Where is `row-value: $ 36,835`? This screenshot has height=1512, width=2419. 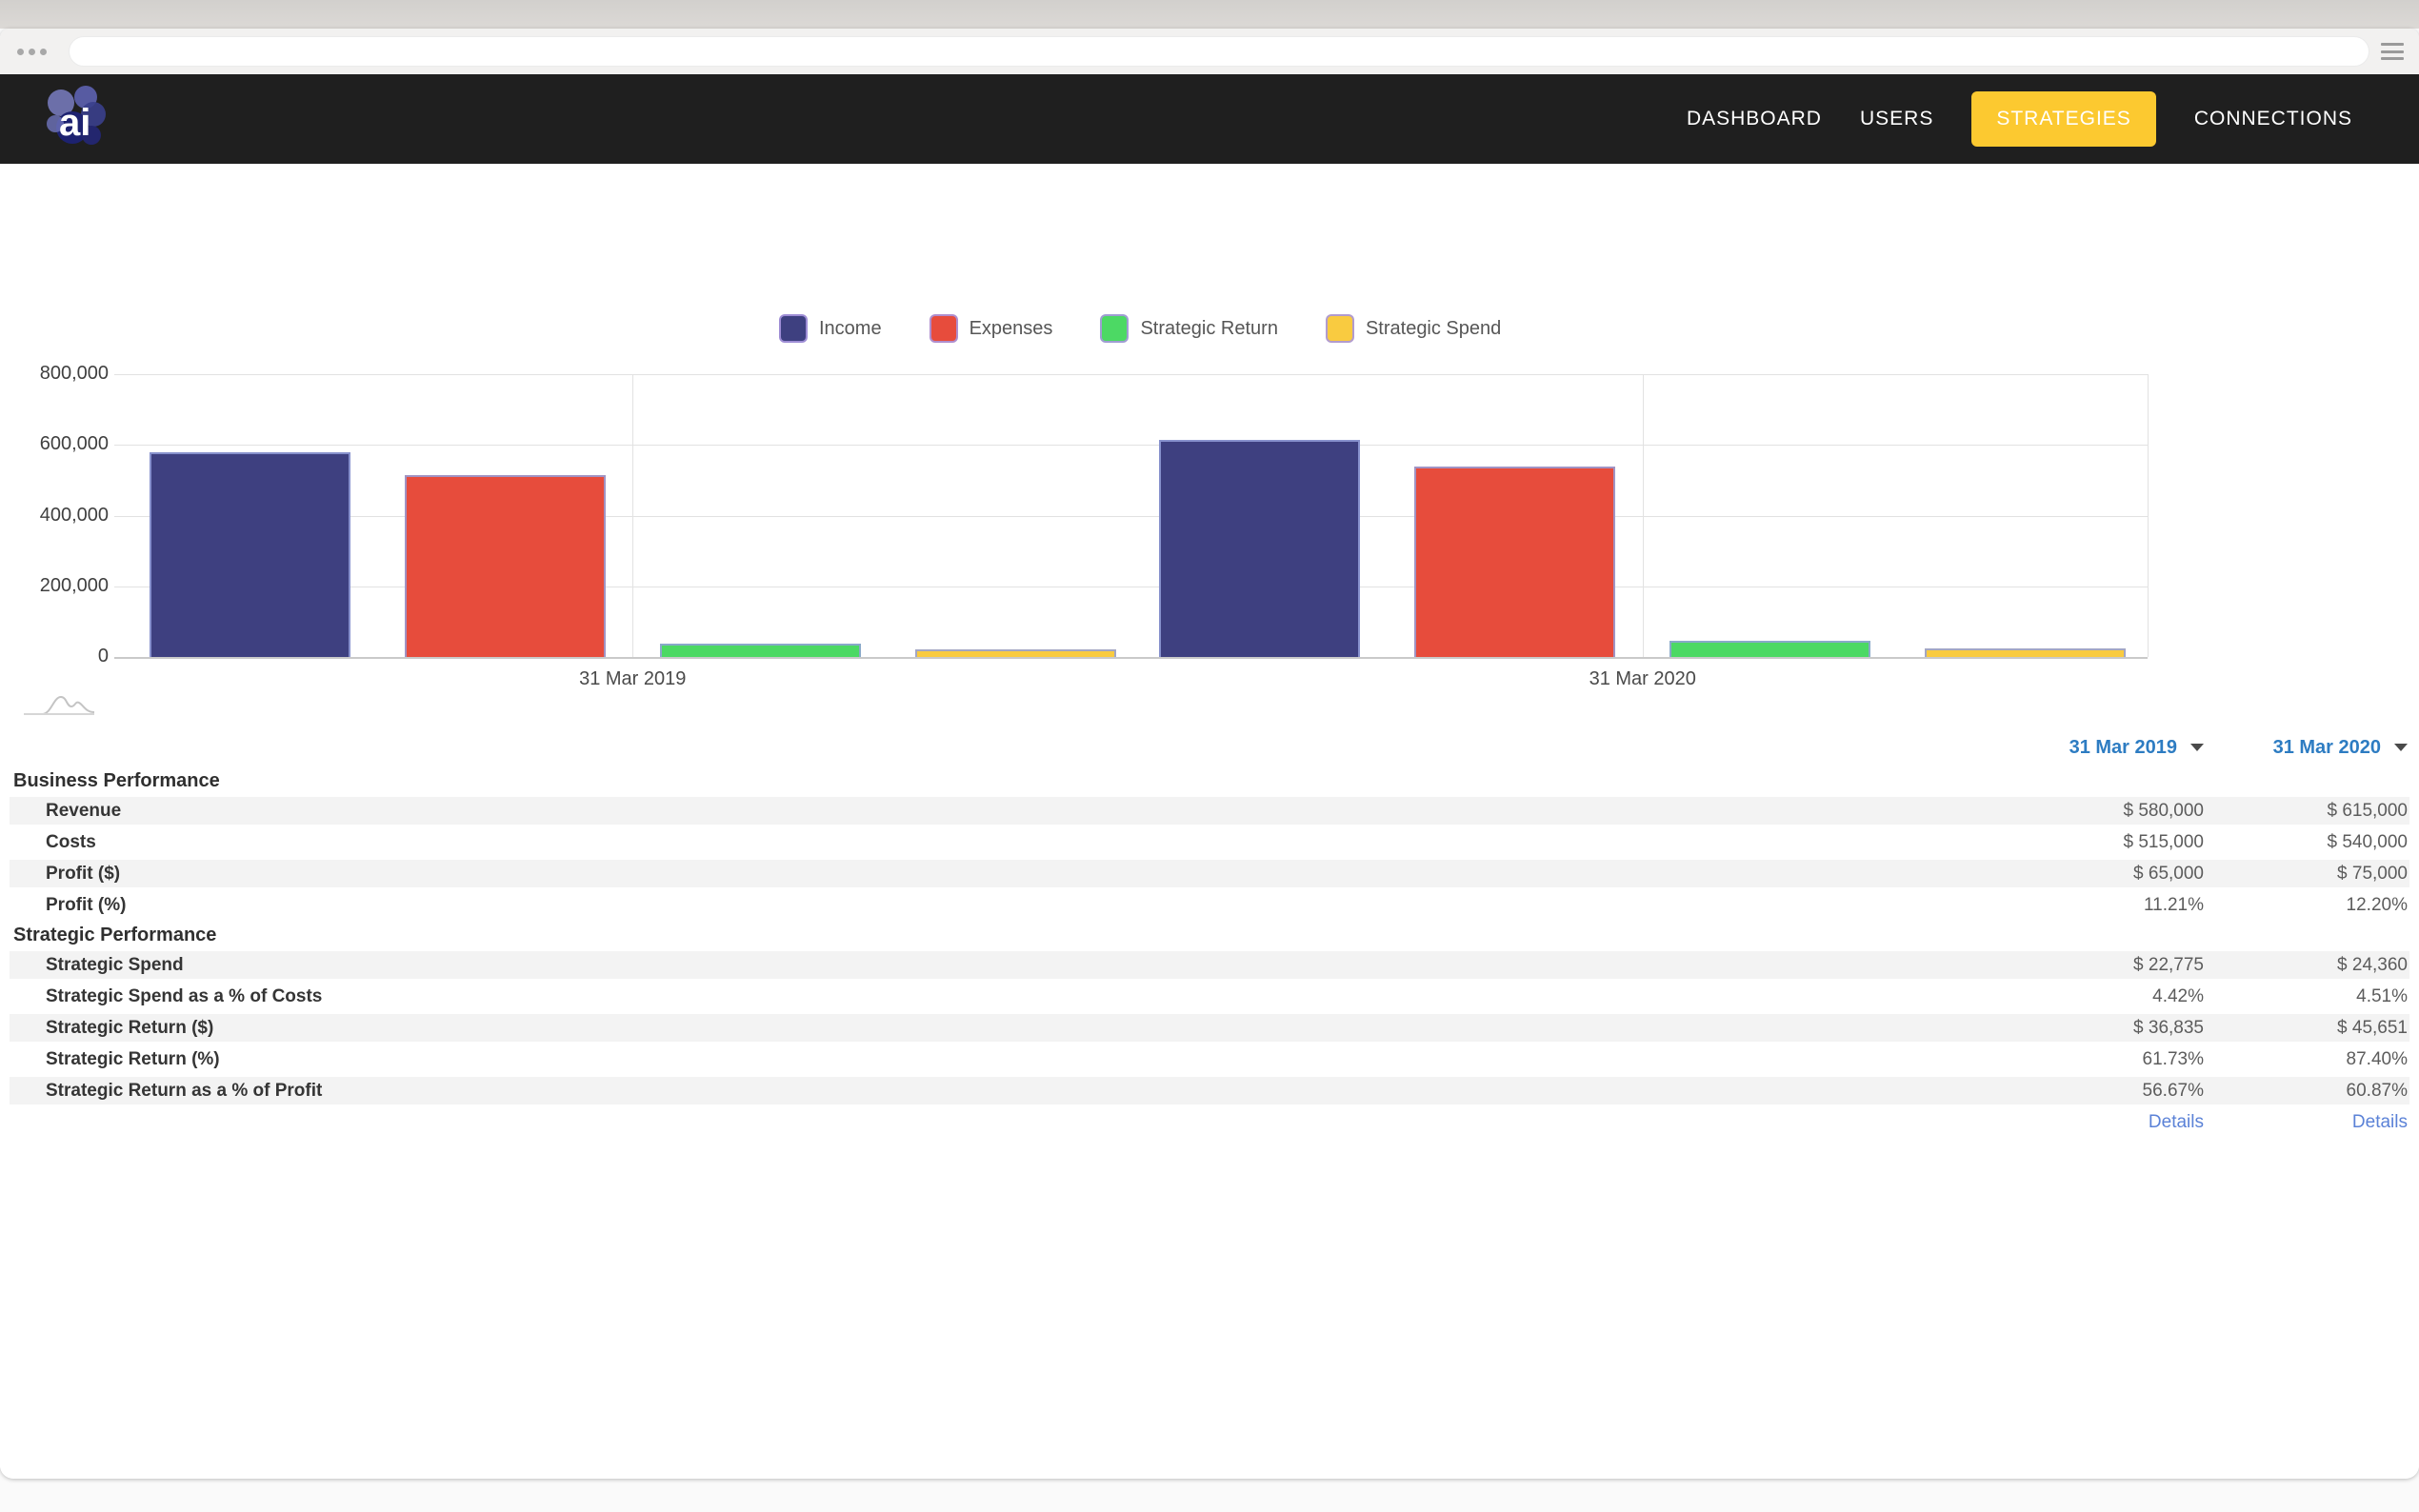
row-value: $ 36,835 is located at coordinates (2168, 1027).